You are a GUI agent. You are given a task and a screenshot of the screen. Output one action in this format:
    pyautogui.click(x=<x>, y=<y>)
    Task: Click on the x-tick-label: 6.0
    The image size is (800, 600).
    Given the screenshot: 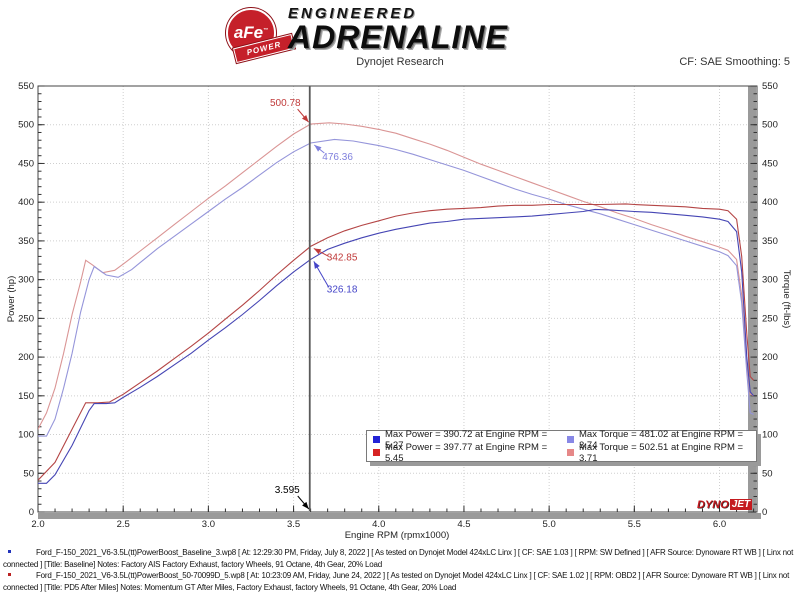 What is the action you would take?
    pyautogui.click(x=719, y=524)
    